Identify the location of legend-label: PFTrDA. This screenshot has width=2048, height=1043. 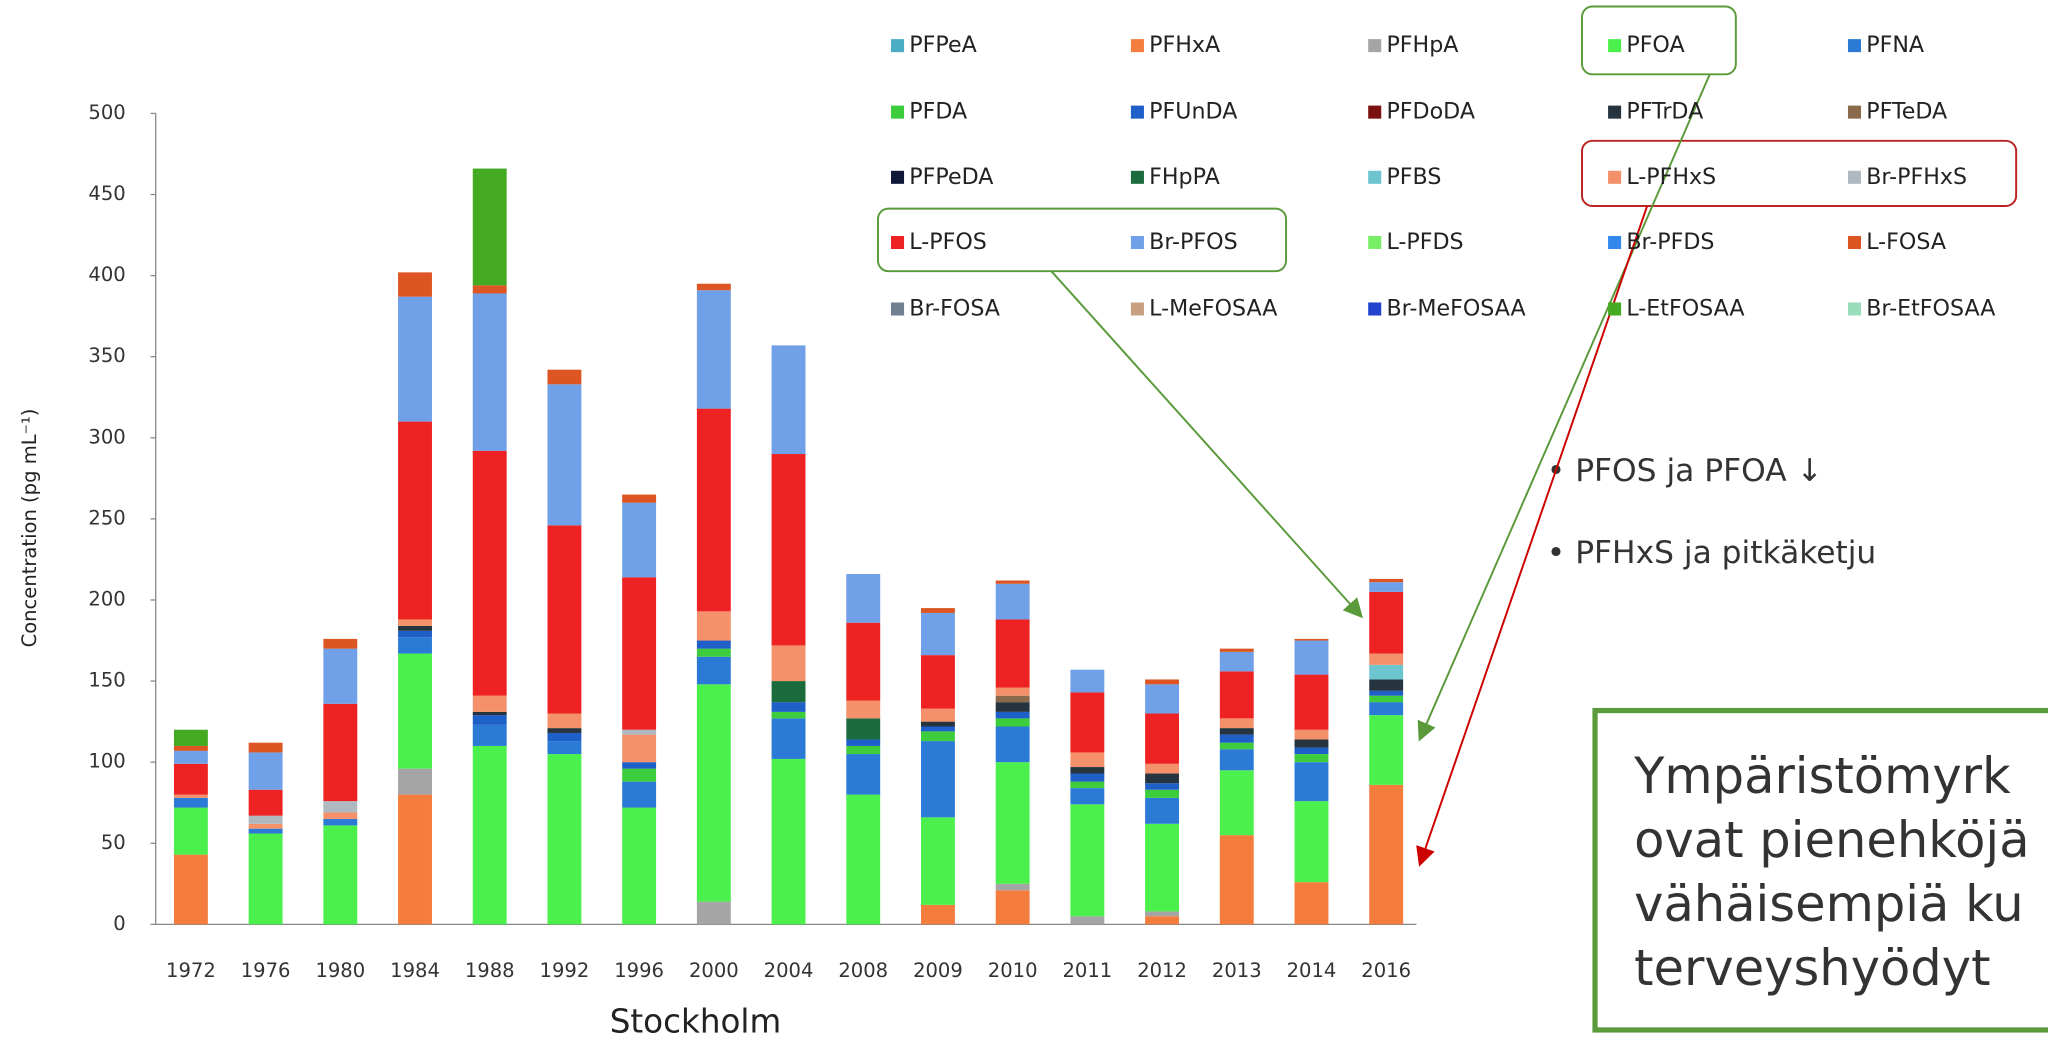
(1664, 112).